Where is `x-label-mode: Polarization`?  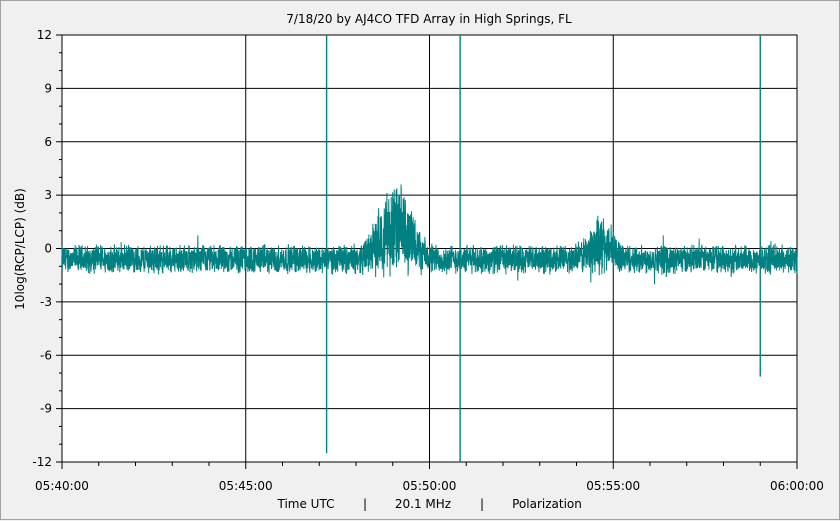 x-label-mode: Polarization is located at coordinates (547, 504).